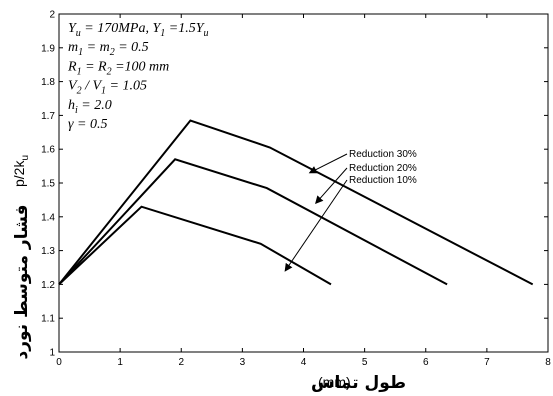  Describe the element at coordinates (48, 184) in the screenshot. I see `y-tick-label: 1.5` at that location.